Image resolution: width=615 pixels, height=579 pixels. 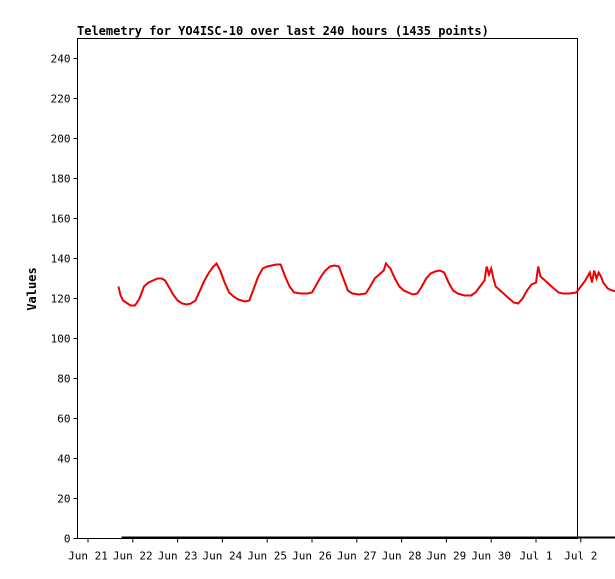 What do you see at coordinates (178, 556) in the screenshot?
I see `x-tick-label: Jun 23` at bounding box center [178, 556].